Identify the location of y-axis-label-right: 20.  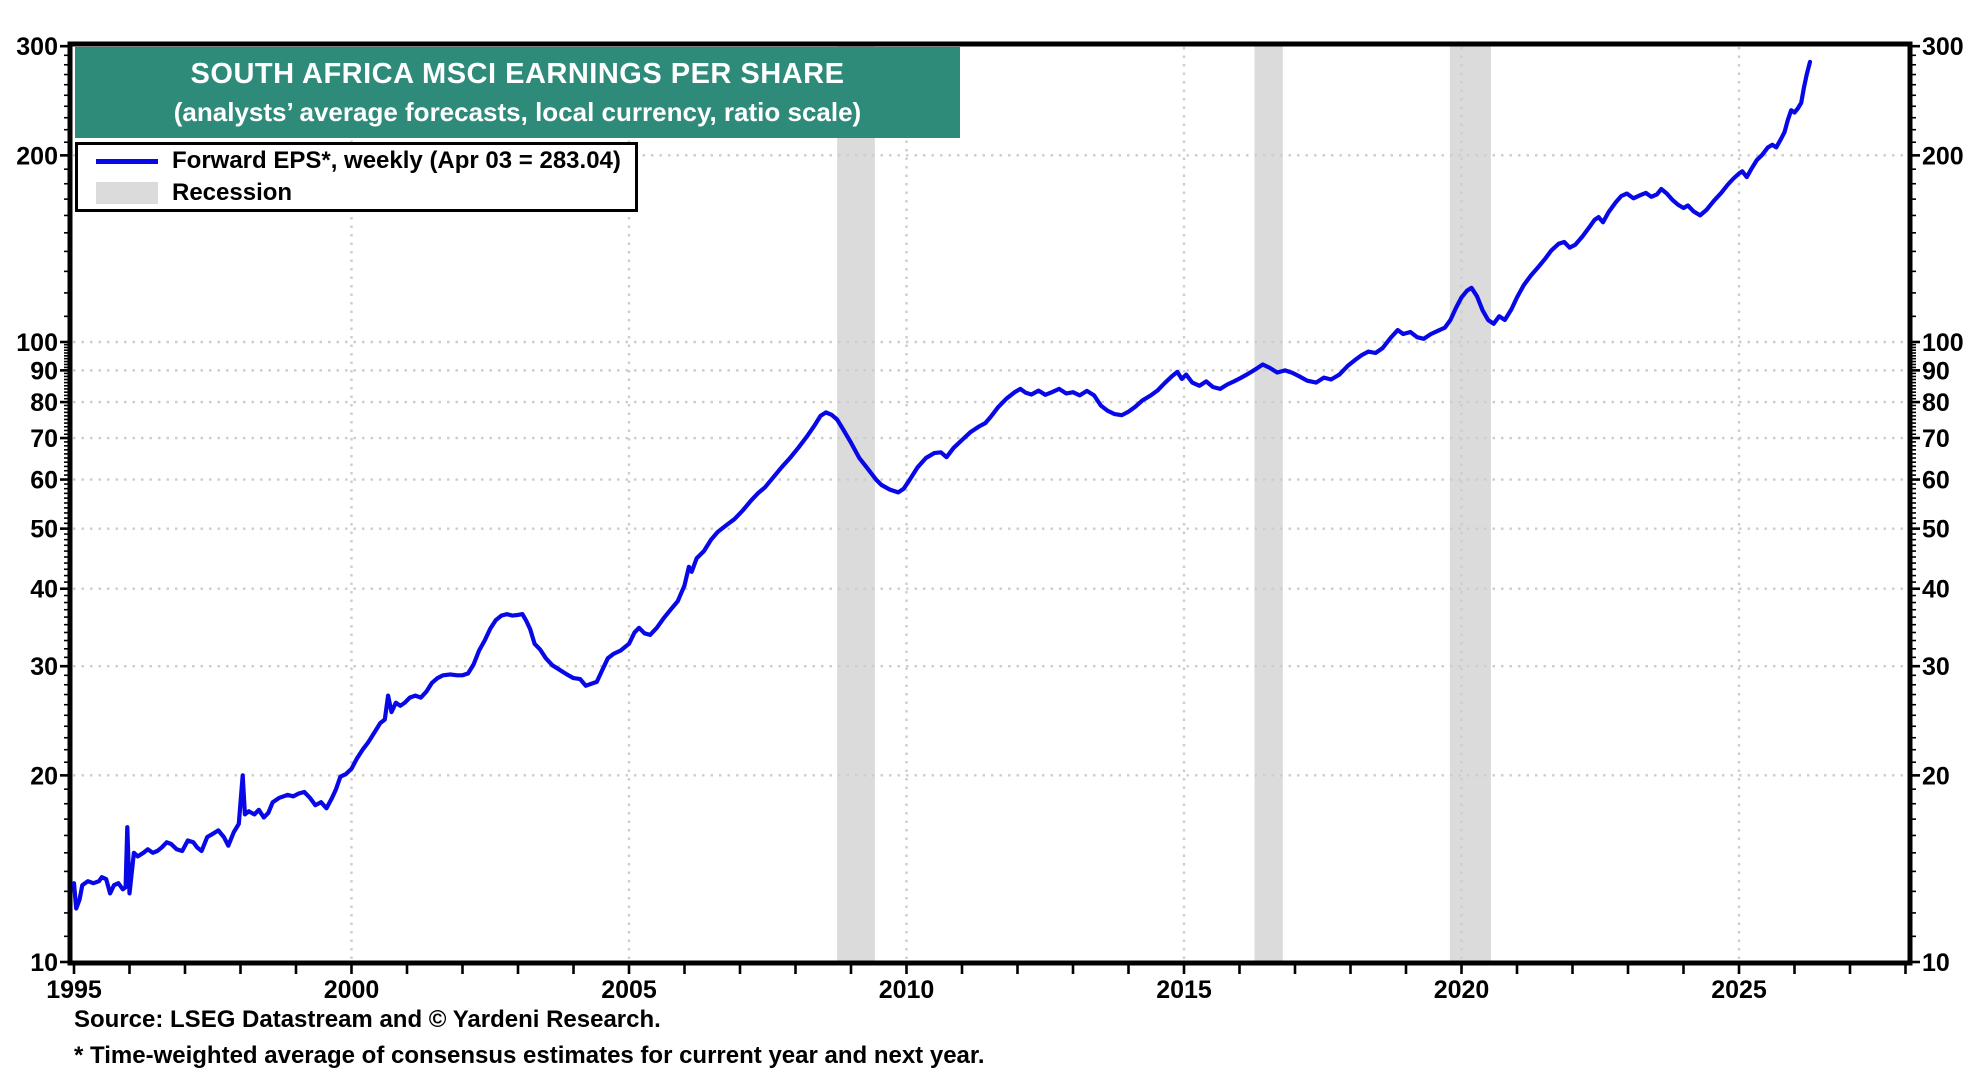
(1936, 776).